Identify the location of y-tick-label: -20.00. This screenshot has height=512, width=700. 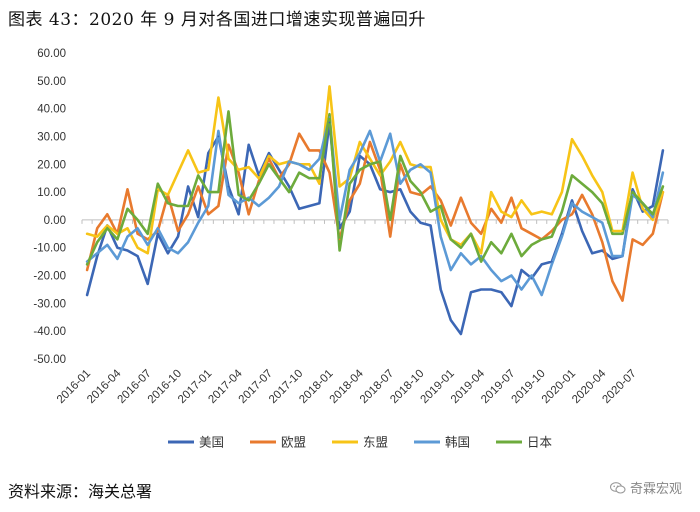
(49, 277).